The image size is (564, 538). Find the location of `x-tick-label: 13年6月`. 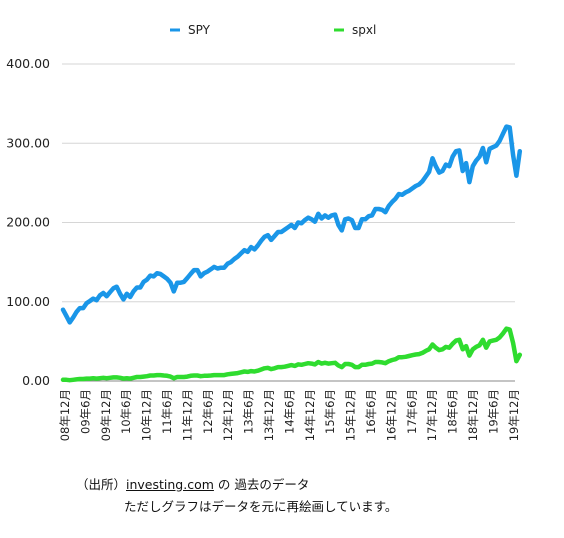

x-tick-label: 13年6月 is located at coordinates (249, 411).